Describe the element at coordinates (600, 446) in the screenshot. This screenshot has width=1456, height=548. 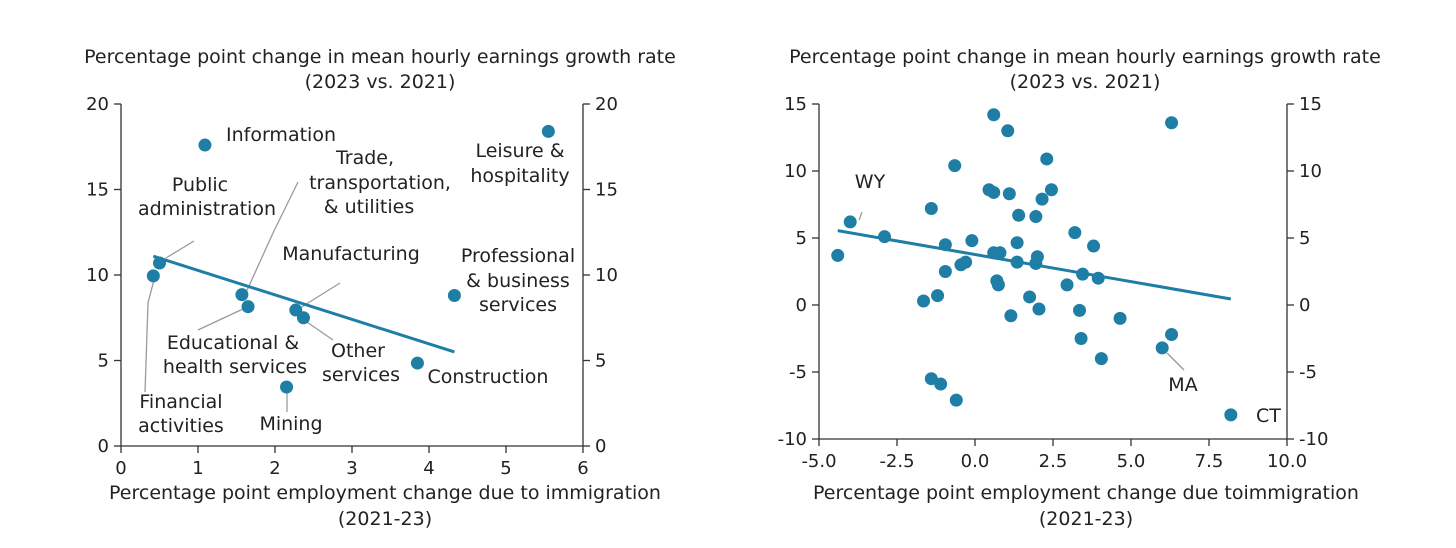
I see `left-ytick-label-right: 0` at that location.